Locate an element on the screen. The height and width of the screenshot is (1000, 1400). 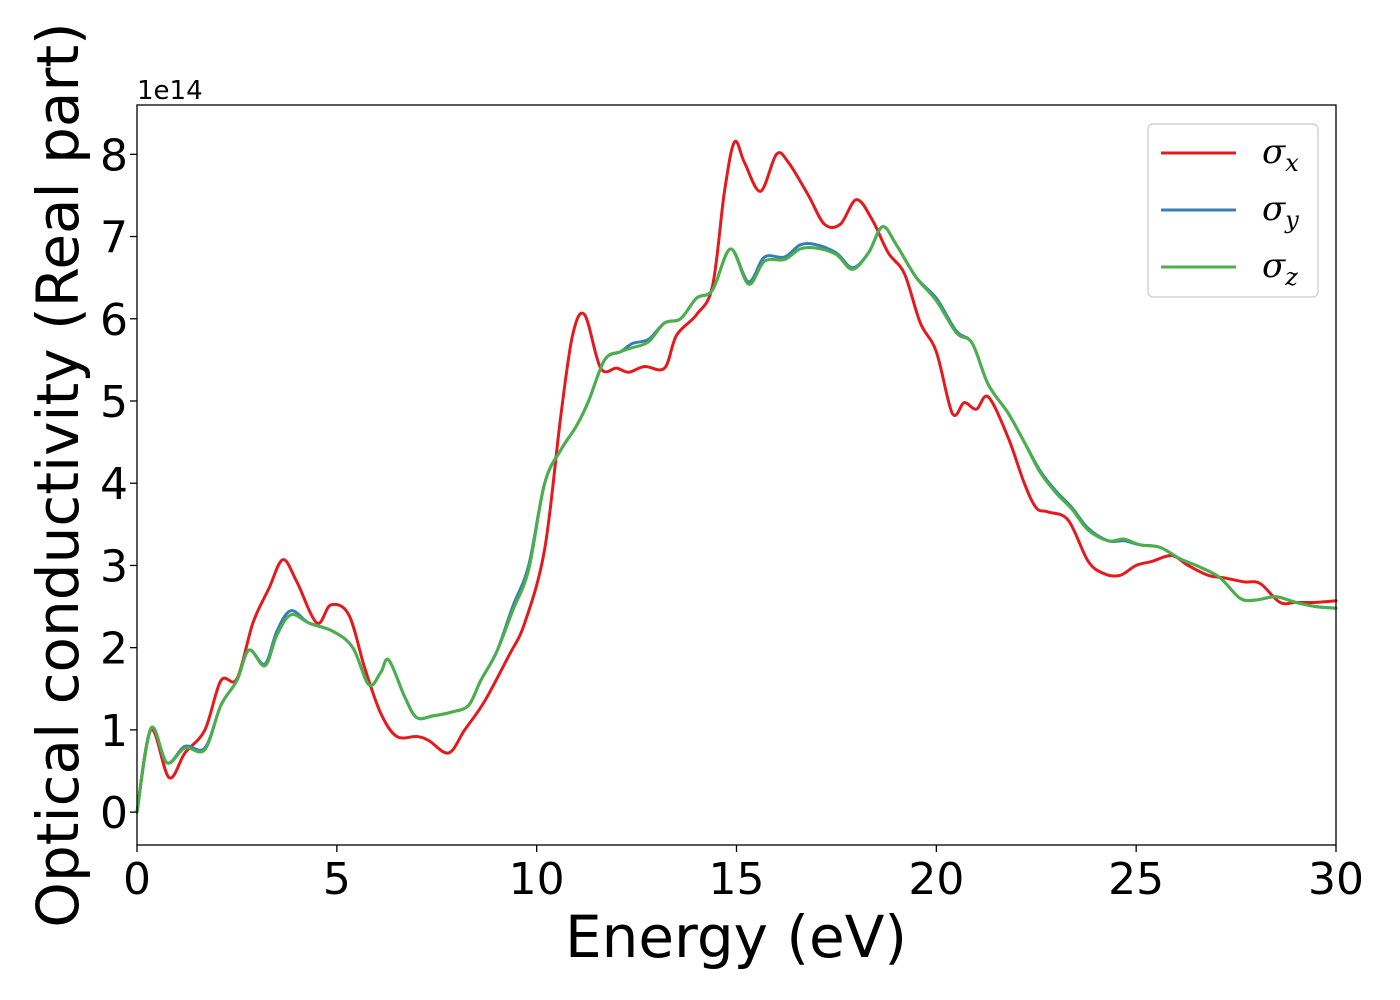
x-tick-label: 20 is located at coordinates (936, 879).